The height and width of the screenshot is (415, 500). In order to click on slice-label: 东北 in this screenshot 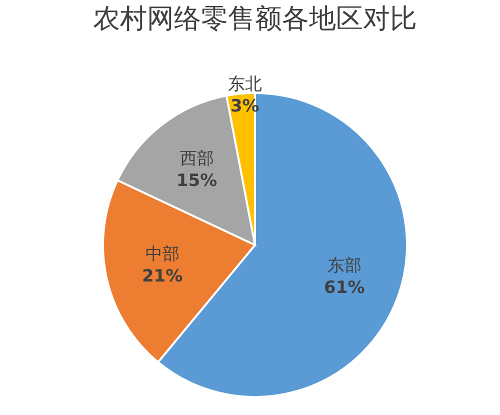, I will do `click(245, 84)`.